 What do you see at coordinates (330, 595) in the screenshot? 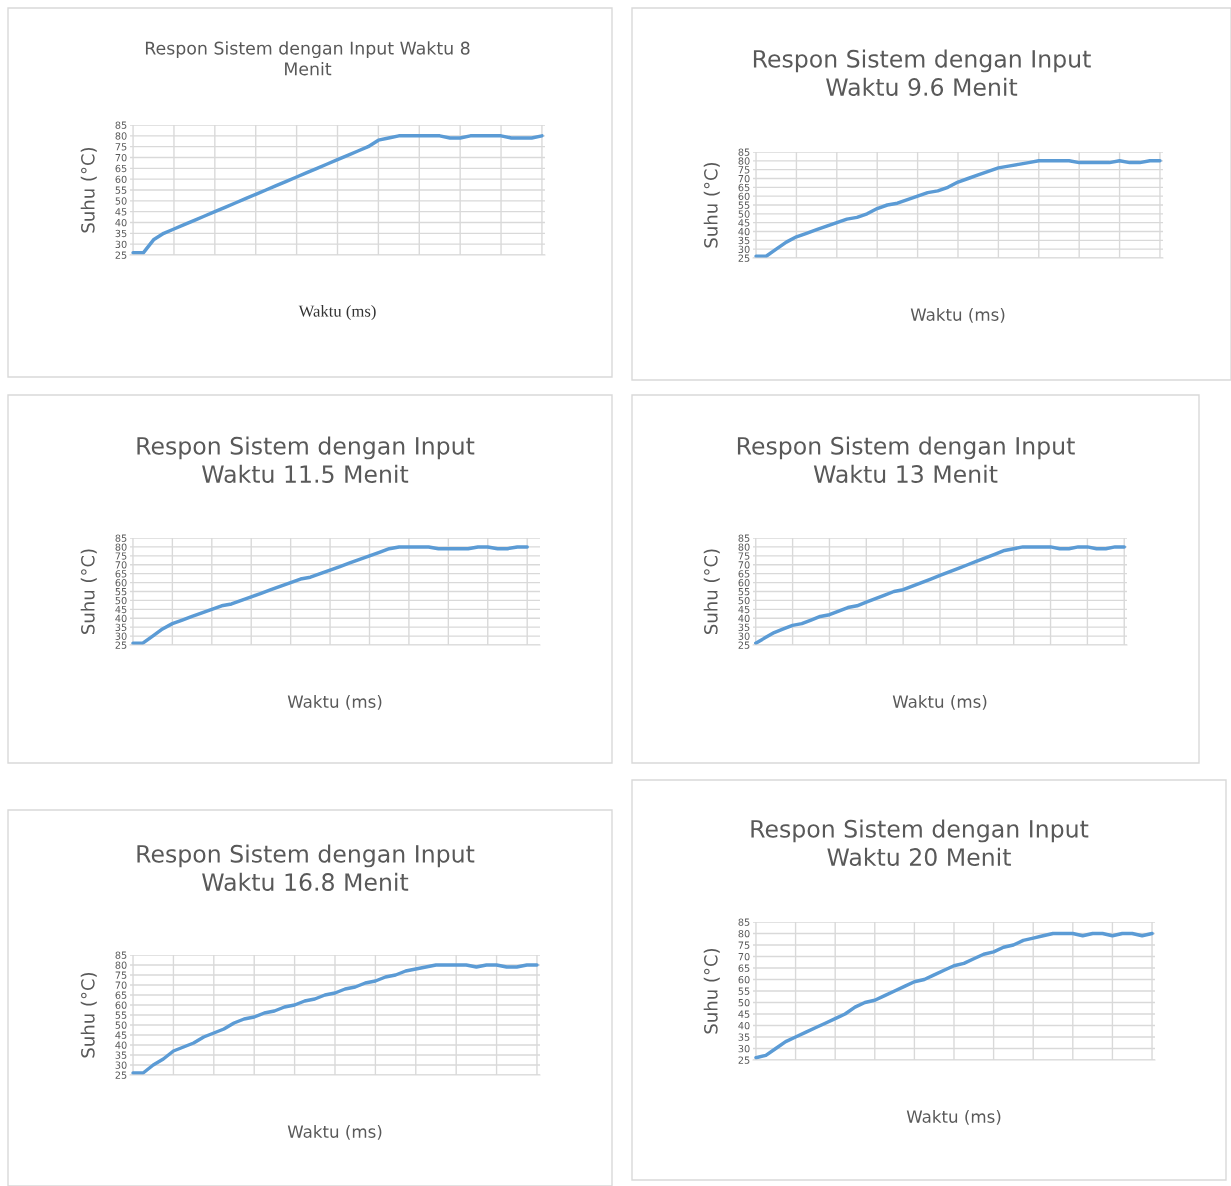
I see `line-series` at bounding box center [330, 595].